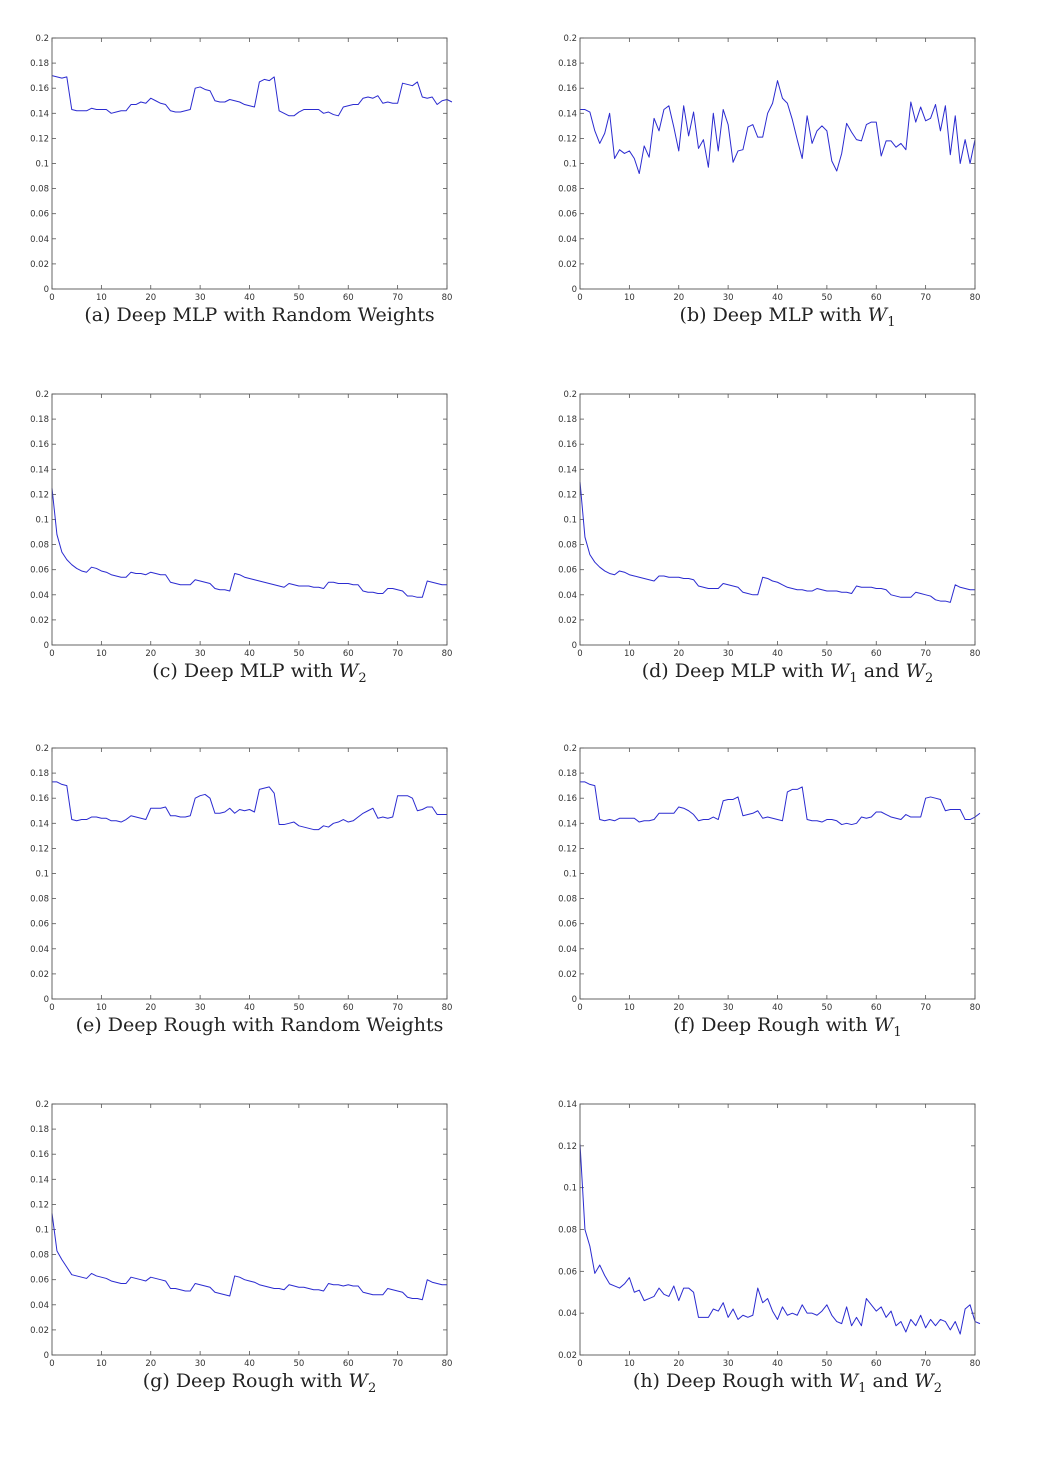  Describe the element at coordinates (165, 671) in the screenshot. I see `caption-tag: (c)` at that location.